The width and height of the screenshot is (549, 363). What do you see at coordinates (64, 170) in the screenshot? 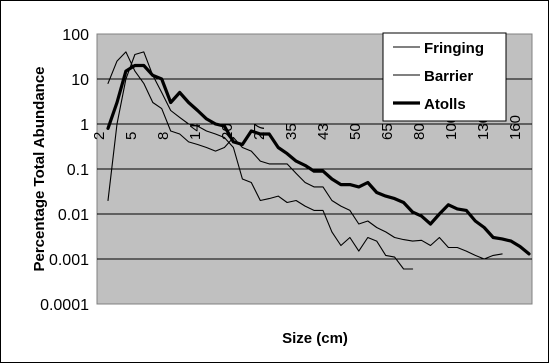
I see `y-axis-ticks: 100 10 1 0.1 0.01 0.001 0.0001` at bounding box center [64, 170].